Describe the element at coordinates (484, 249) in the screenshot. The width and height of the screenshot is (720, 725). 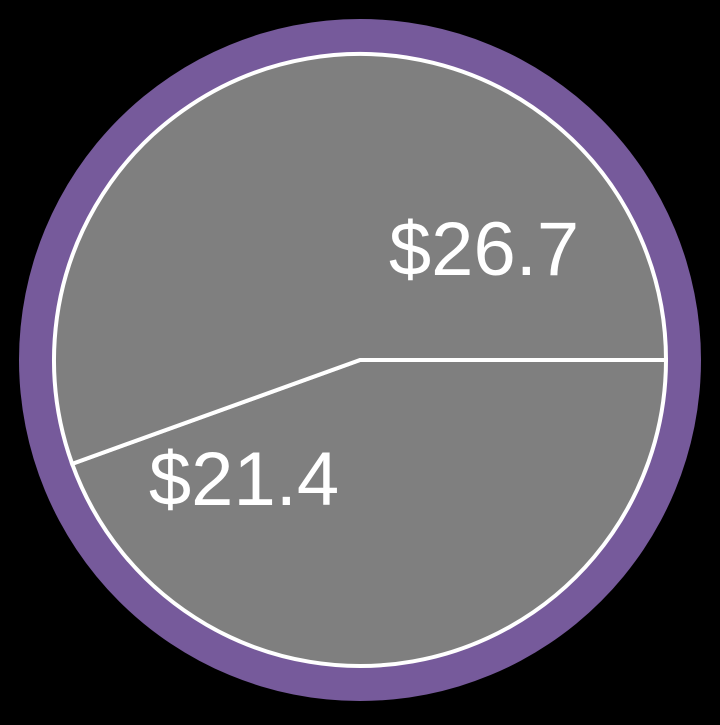
I see `data-label-slice-2: $26.7` at that location.